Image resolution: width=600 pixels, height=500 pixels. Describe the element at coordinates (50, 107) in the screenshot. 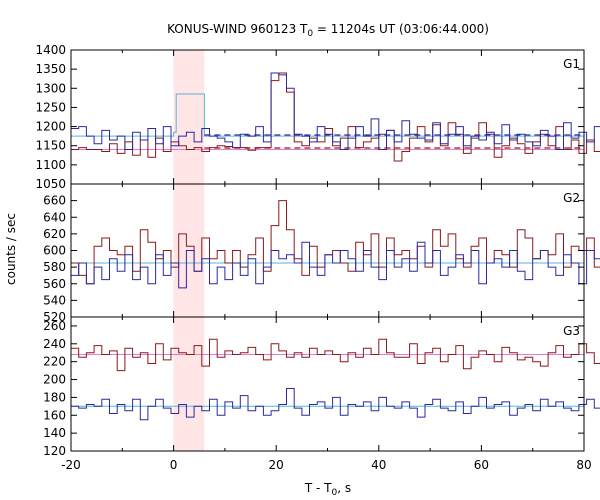

I see `y-tick-label: 1250` at that location.